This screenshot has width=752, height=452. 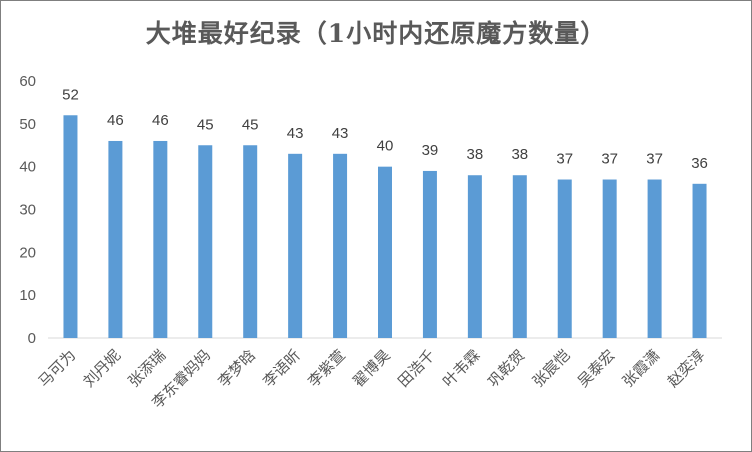 What do you see at coordinates (281, 368) in the screenshot?
I see `x-tick-label: 李语昕` at bounding box center [281, 368].